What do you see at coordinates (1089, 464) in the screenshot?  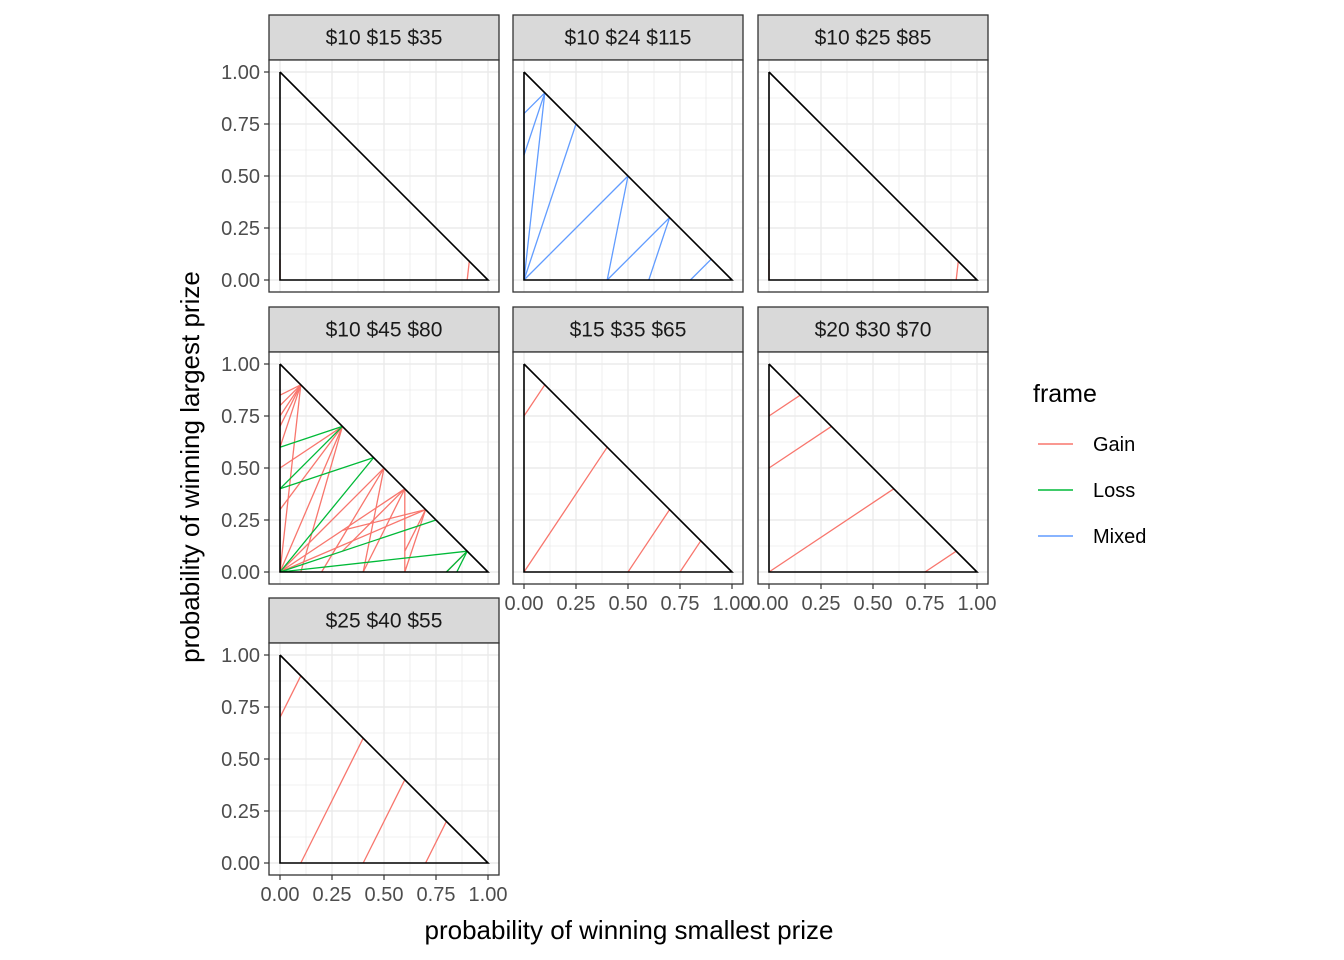 I see `legend: frame Gain Loss Mixed` at bounding box center [1089, 464].